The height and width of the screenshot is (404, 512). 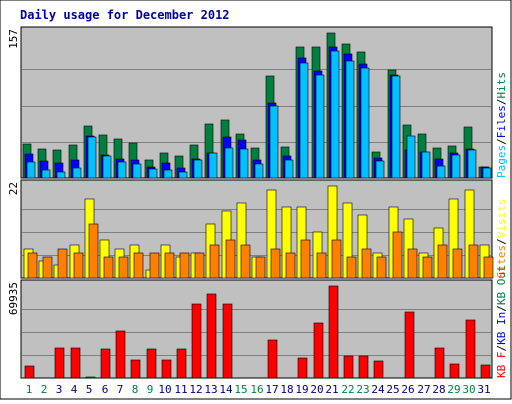 I want to click on x-tick-label: 10, so click(x=164, y=389).